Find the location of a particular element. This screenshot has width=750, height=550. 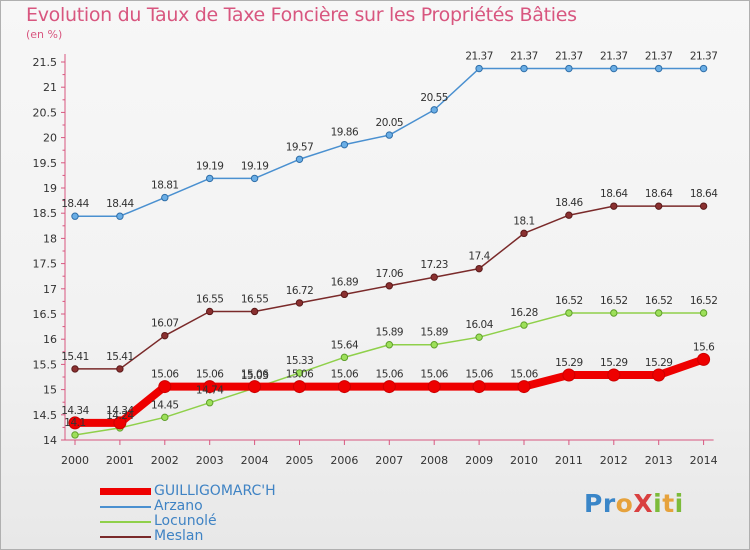

chart-legend: GUILLIGOMARC'H Arzano Locunolé Meslan is located at coordinates (220, 514).